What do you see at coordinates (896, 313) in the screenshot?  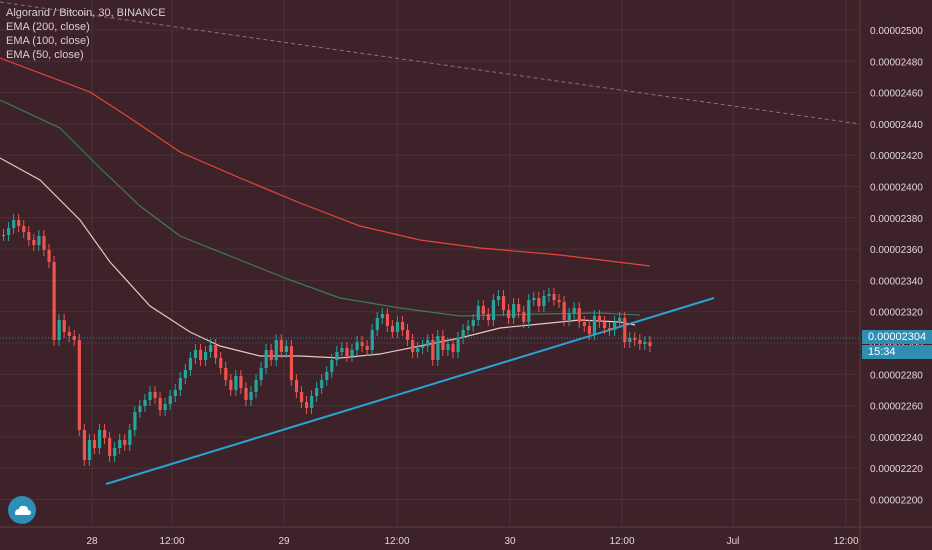 I see `y-tick-label: 0.00002320` at bounding box center [896, 313].